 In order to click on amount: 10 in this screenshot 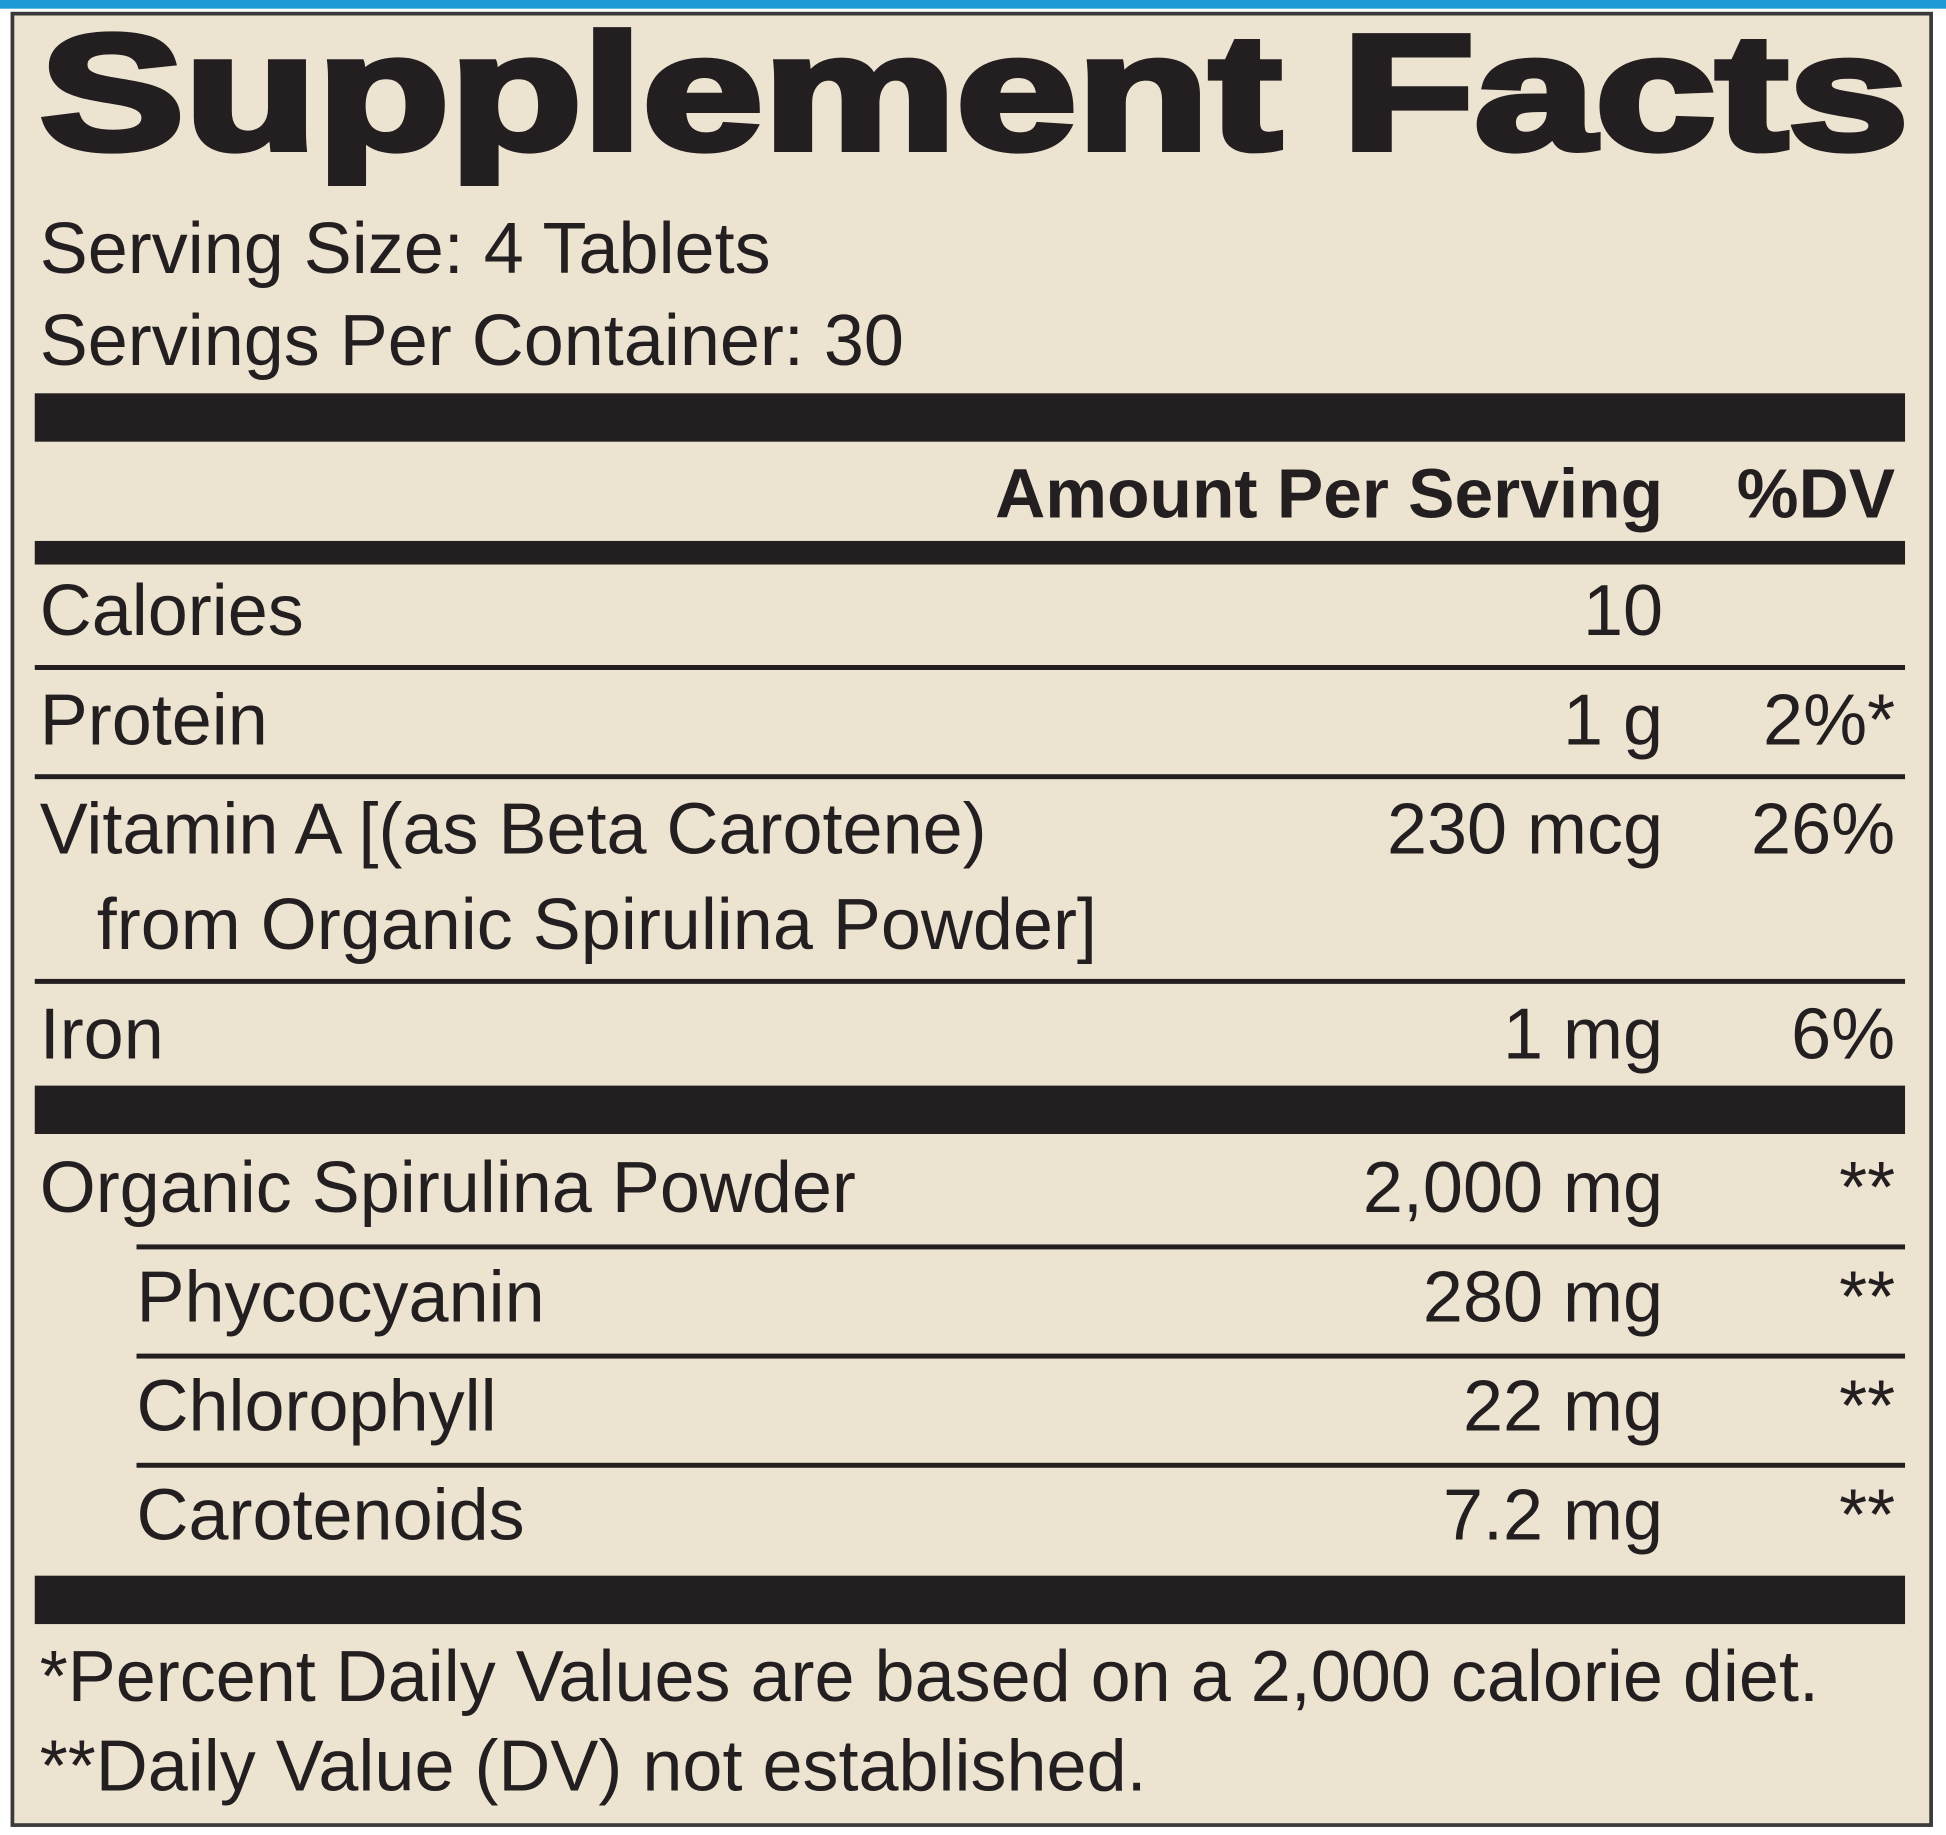, I will do `click(1623, 611)`.